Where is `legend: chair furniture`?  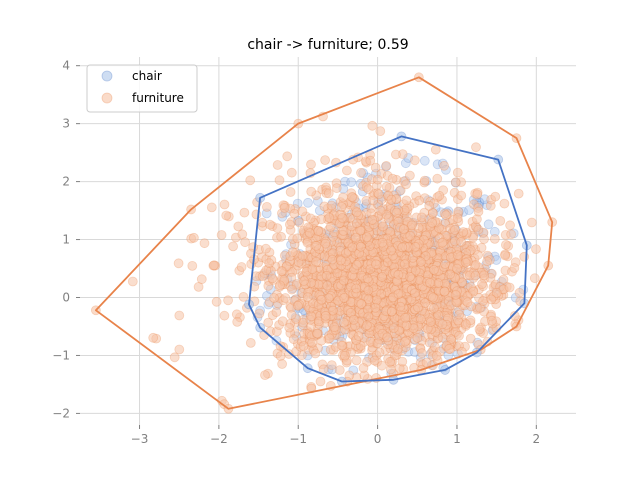
legend: chair furniture is located at coordinates (142, 88).